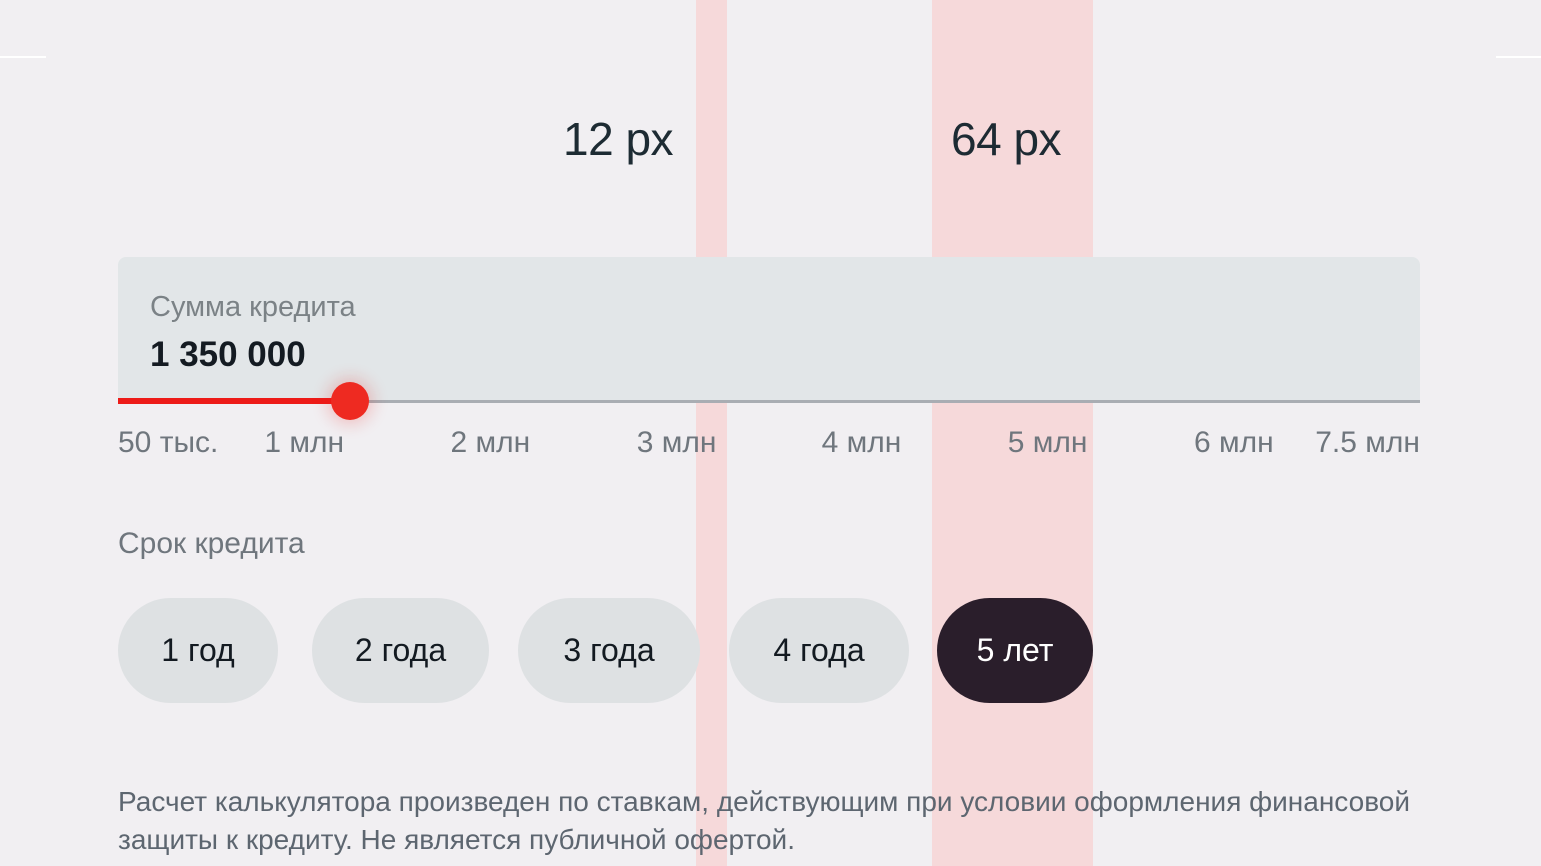 The image size is (1541, 866). What do you see at coordinates (1367, 442) in the screenshot?
I see `scale-tick-label: 7.5 млн` at bounding box center [1367, 442].